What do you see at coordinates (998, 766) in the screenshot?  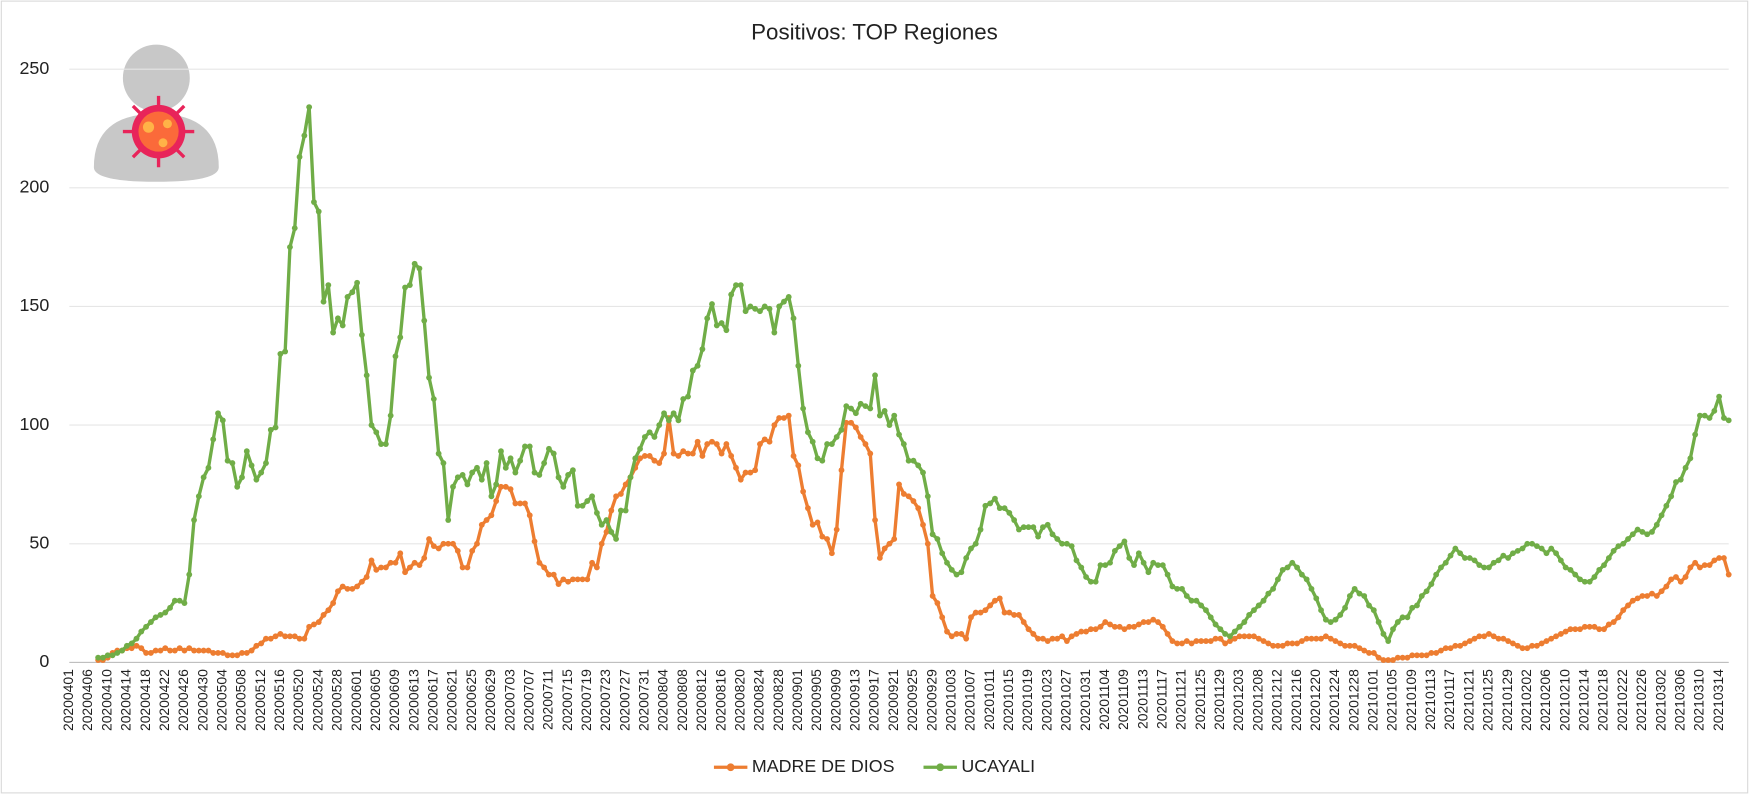 I see `legend-label: UCAYALI` at bounding box center [998, 766].